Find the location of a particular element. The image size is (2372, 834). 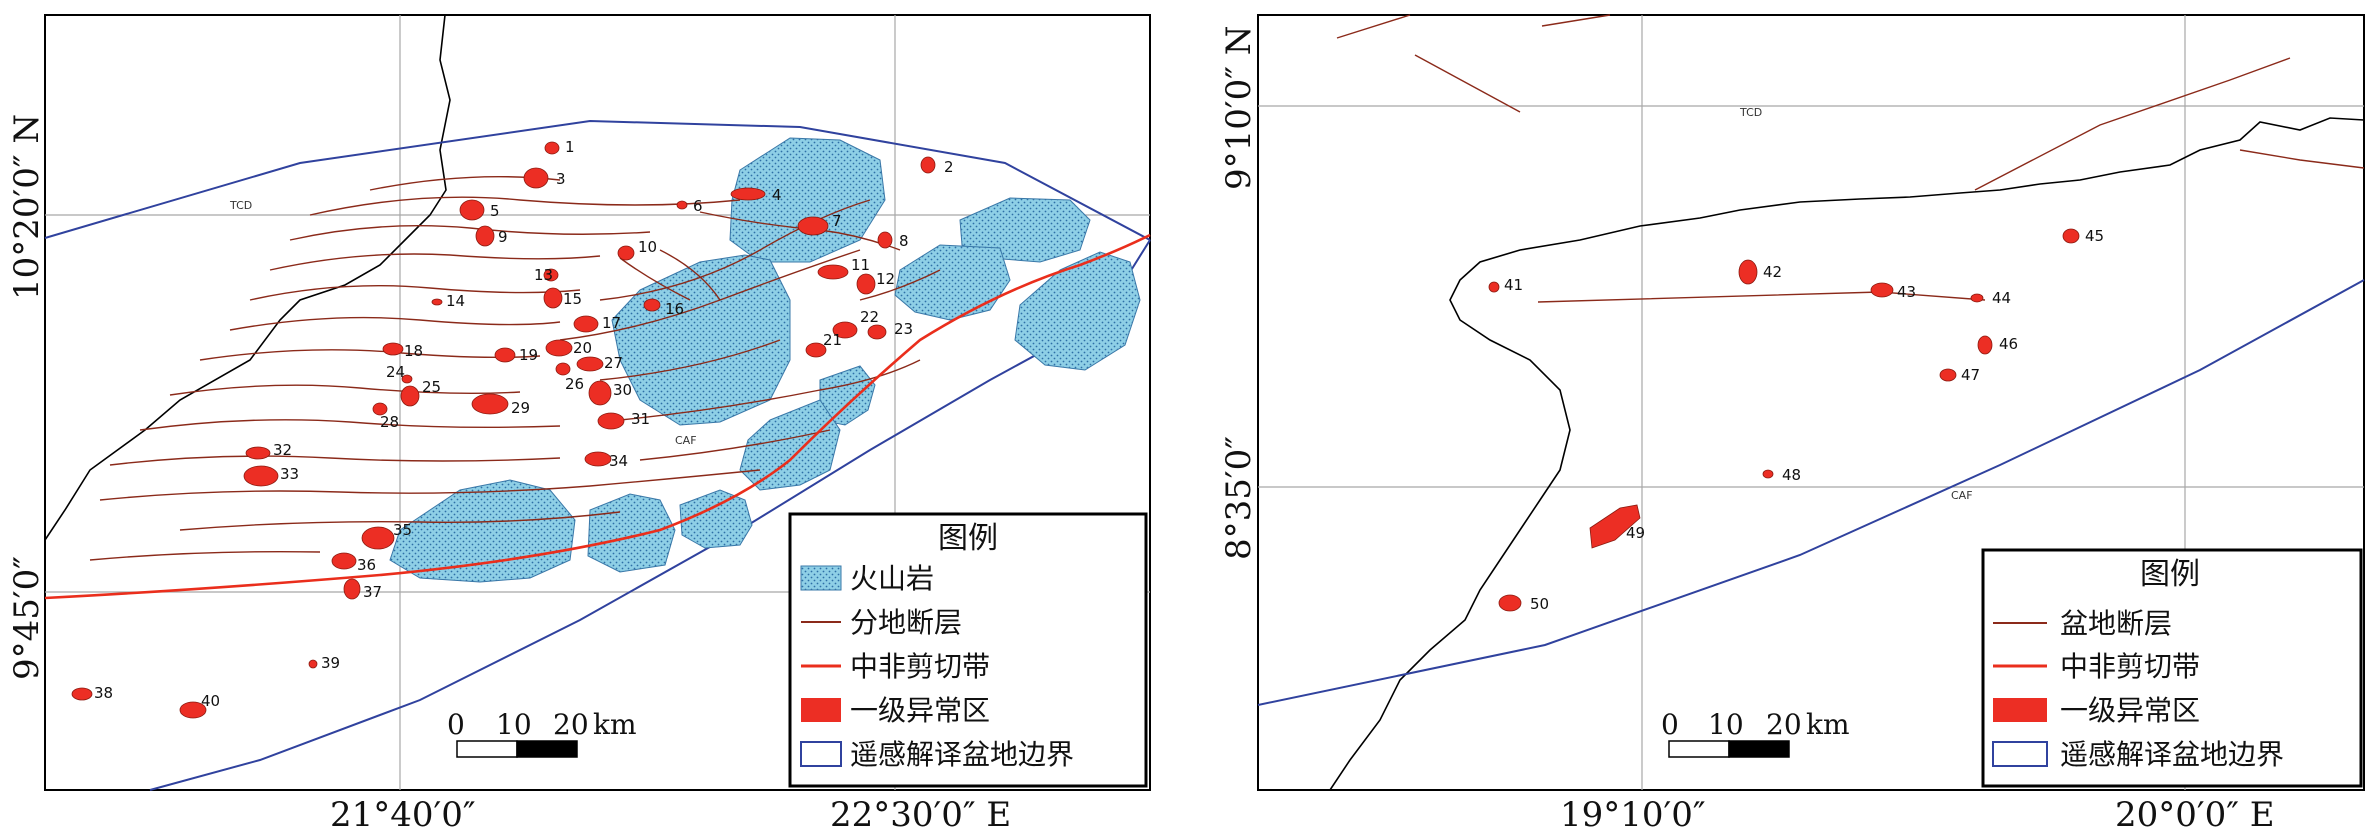

anomaly-label: 40 is located at coordinates (210, 701).